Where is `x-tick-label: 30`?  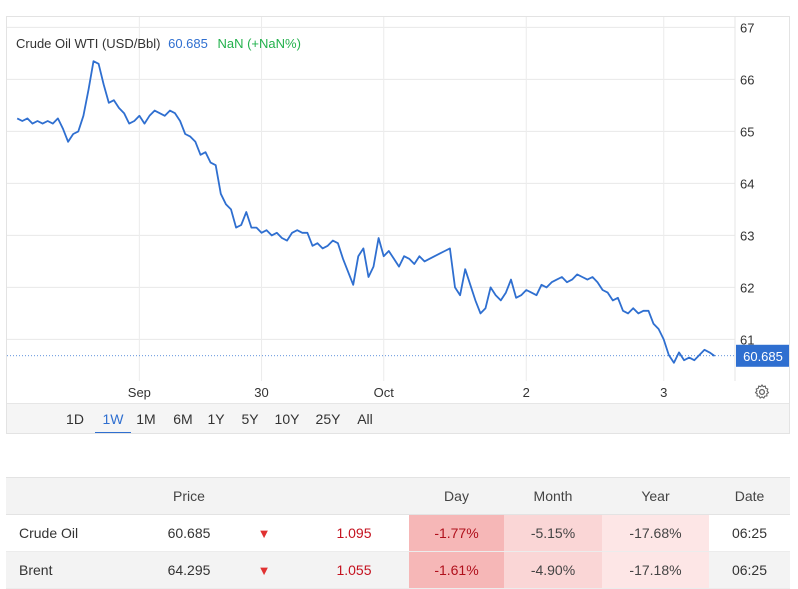
x-tick-label: 30 is located at coordinates (261, 392).